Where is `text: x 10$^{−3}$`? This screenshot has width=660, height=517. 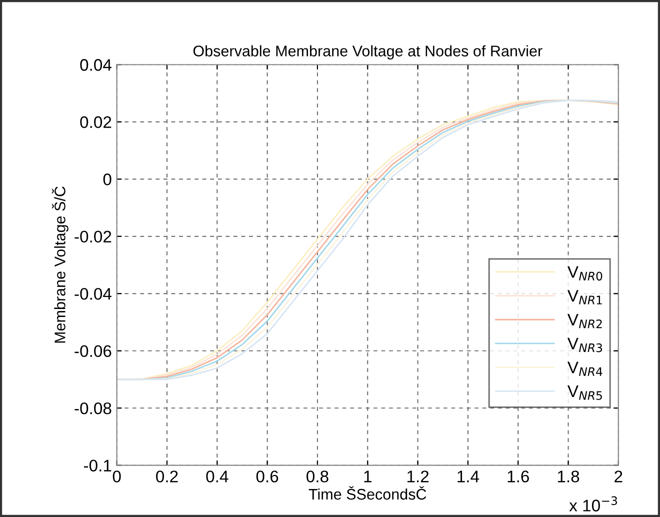 text: x 10$^{−3}$ is located at coordinates (593, 504).